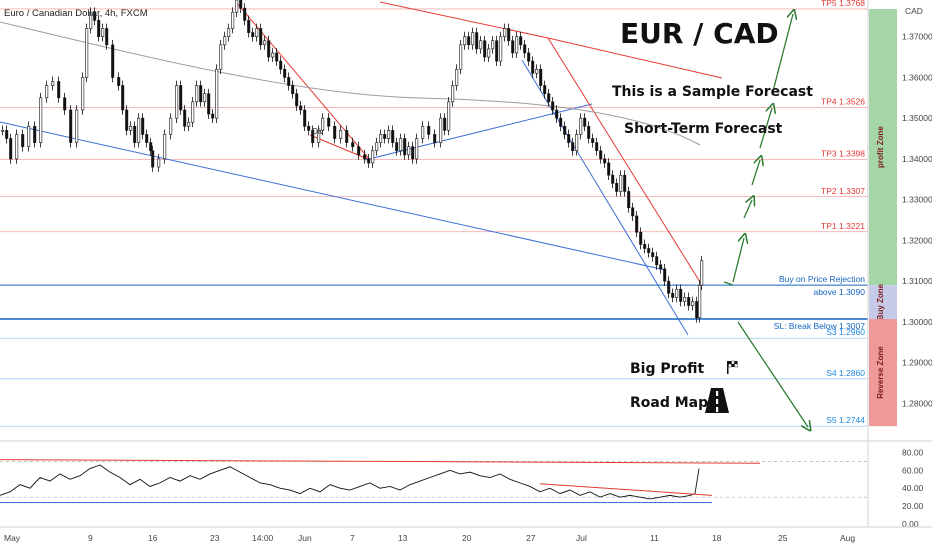 Image resolution: width=932 pixels, height=555 pixels. What do you see at coordinates (765, 220) in the screenshot?
I see `arrows-layer` at bounding box center [765, 220].